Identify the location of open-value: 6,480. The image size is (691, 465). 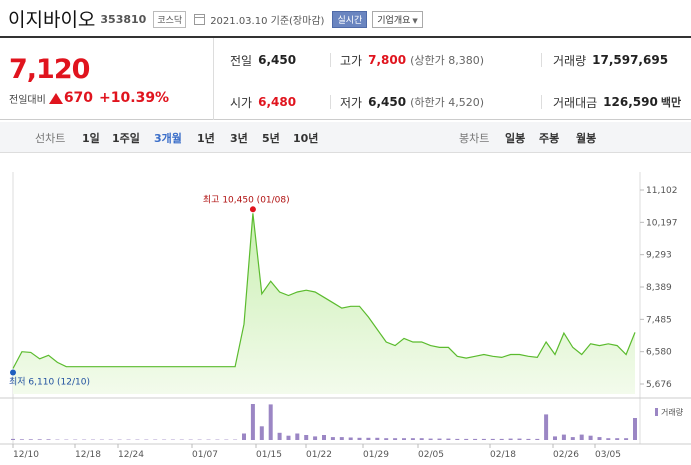
(277, 102).